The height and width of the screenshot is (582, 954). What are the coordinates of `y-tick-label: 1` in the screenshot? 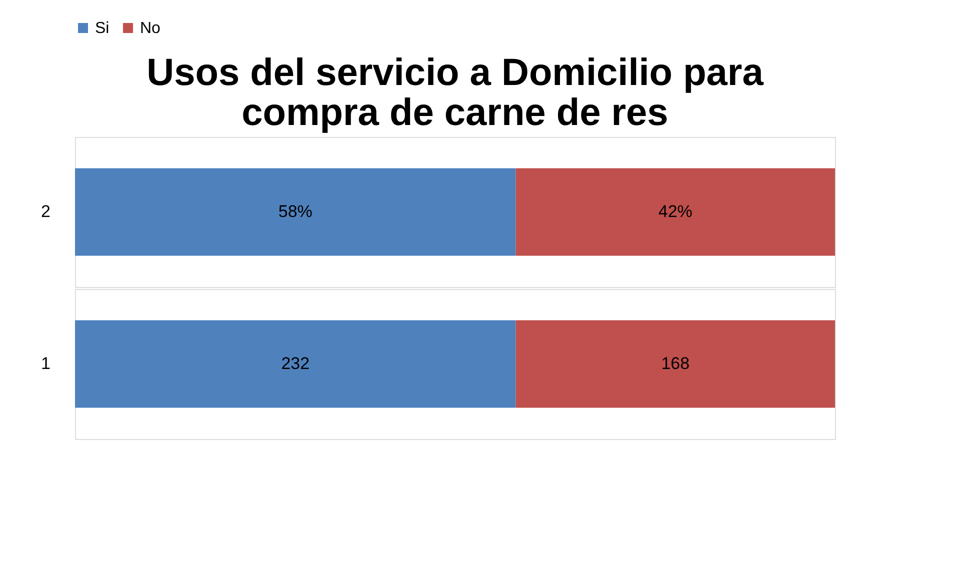 It's located at (45, 363).